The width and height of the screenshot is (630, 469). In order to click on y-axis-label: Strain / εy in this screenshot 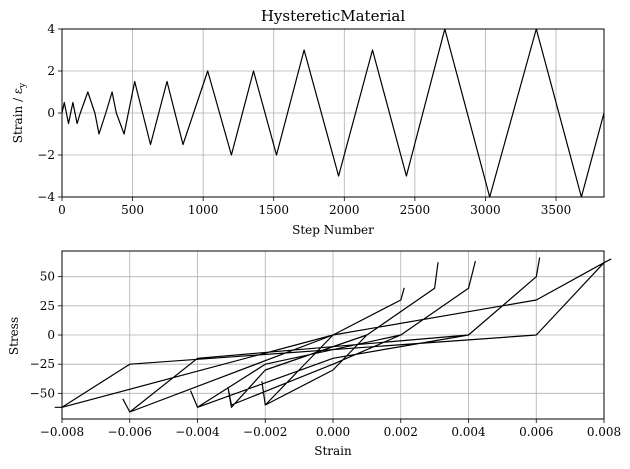, I will do `click(19, 112)`.